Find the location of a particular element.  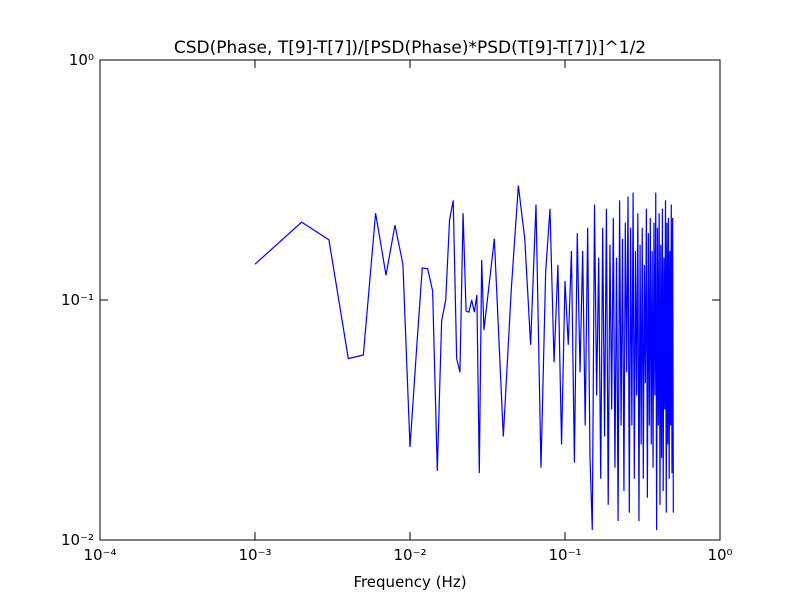

x-tick-label: 10⁻² is located at coordinates (409, 555).